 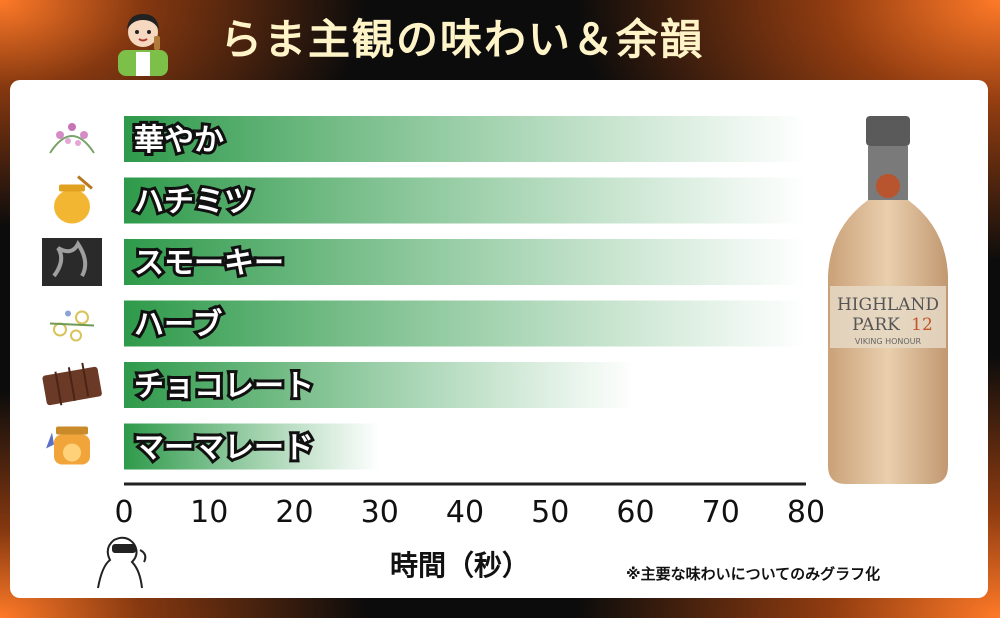 What do you see at coordinates (465, 512) in the screenshot?
I see `x-tick-label-4: 40` at bounding box center [465, 512].